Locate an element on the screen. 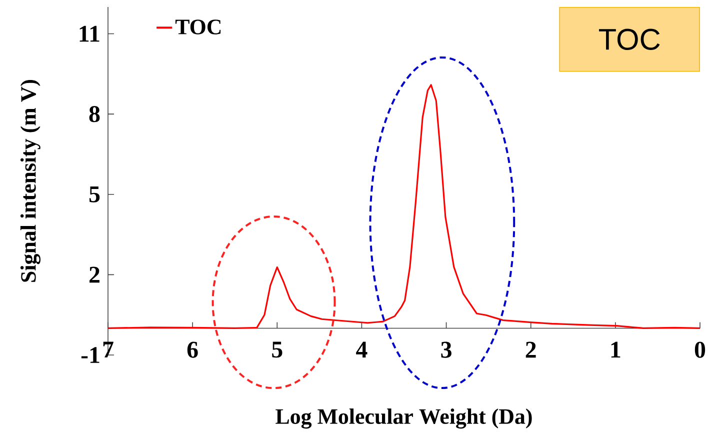 This screenshot has height=437, width=710. x-tick-label: 4 is located at coordinates (362, 350).